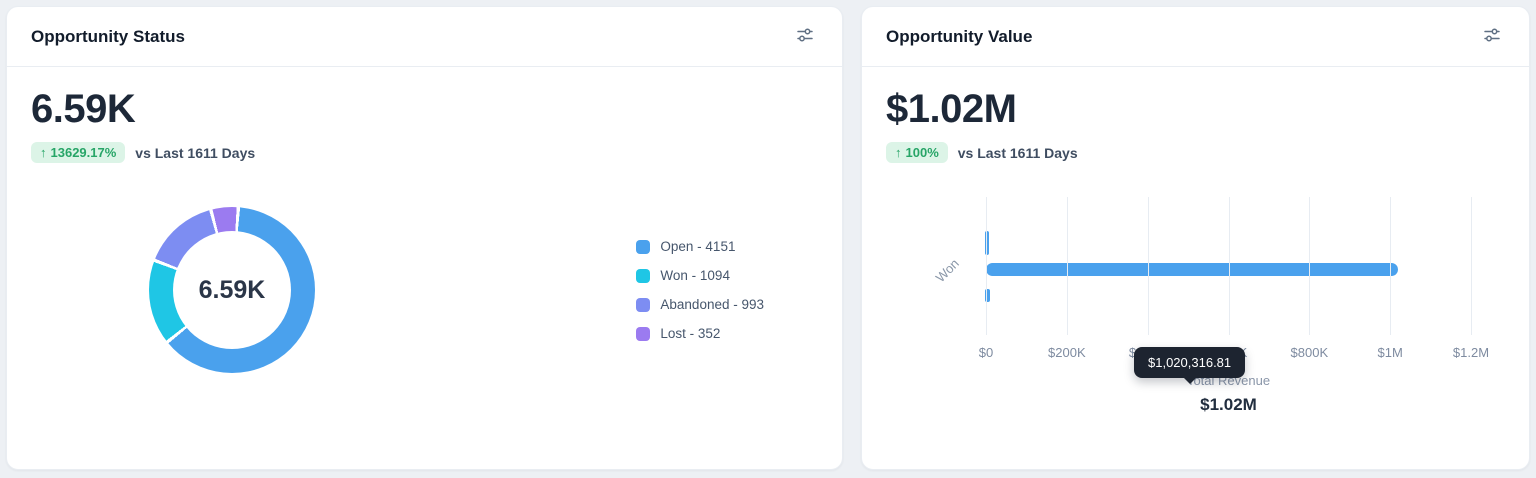 Image resolution: width=1536 pixels, height=478 pixels. I want to click on status-change-badge: ↑ 13629.17%, so click(78, 152).